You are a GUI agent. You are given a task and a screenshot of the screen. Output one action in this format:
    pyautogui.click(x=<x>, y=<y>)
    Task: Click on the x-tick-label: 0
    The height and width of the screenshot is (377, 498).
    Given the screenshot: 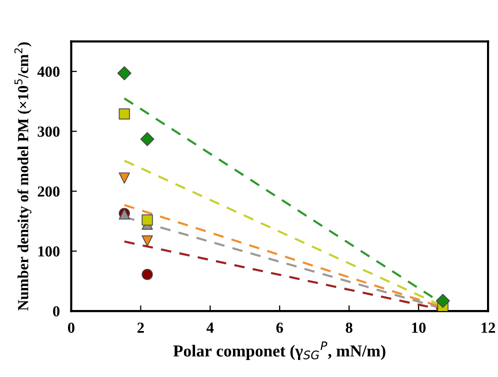 What is the action you would take?
    pyautogui.click(x=71, y=327)
    